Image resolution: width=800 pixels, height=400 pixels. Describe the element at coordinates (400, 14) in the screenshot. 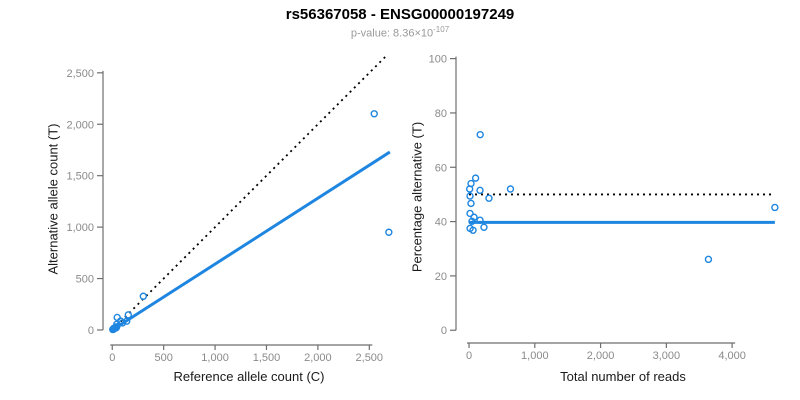

I see `page-title: rs56367058 - ENSG00000197249` at that location.